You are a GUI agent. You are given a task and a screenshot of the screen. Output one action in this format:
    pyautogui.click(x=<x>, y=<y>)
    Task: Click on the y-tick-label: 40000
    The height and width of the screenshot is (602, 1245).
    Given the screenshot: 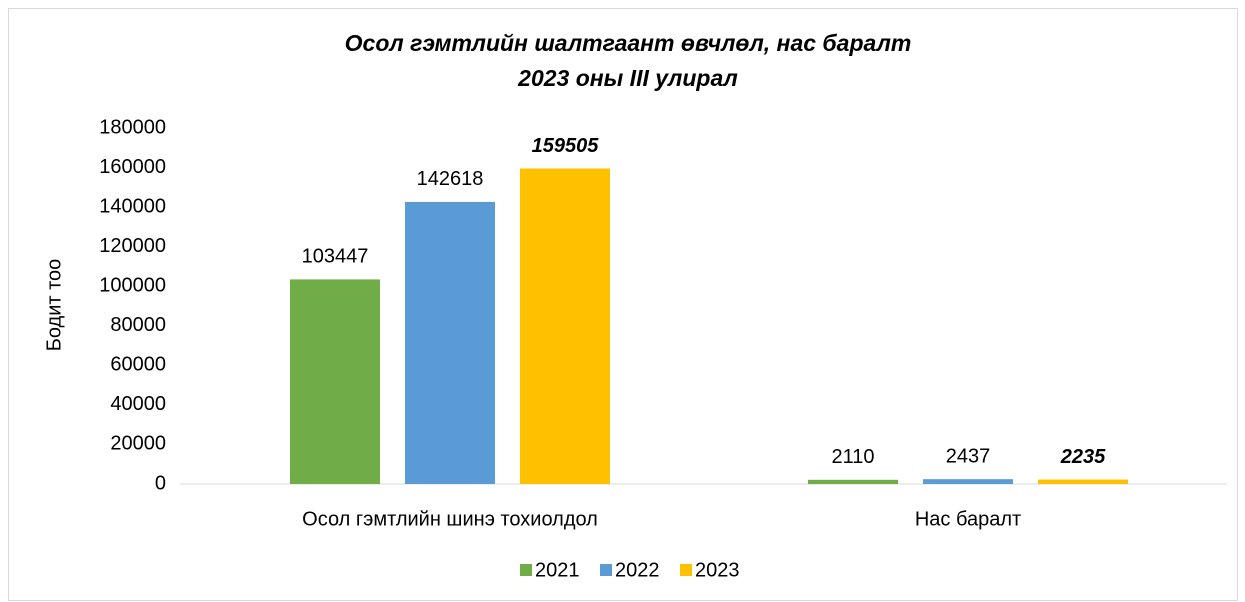 What is the action you would take?
    pyautogui.click(x=138, y=404)
    